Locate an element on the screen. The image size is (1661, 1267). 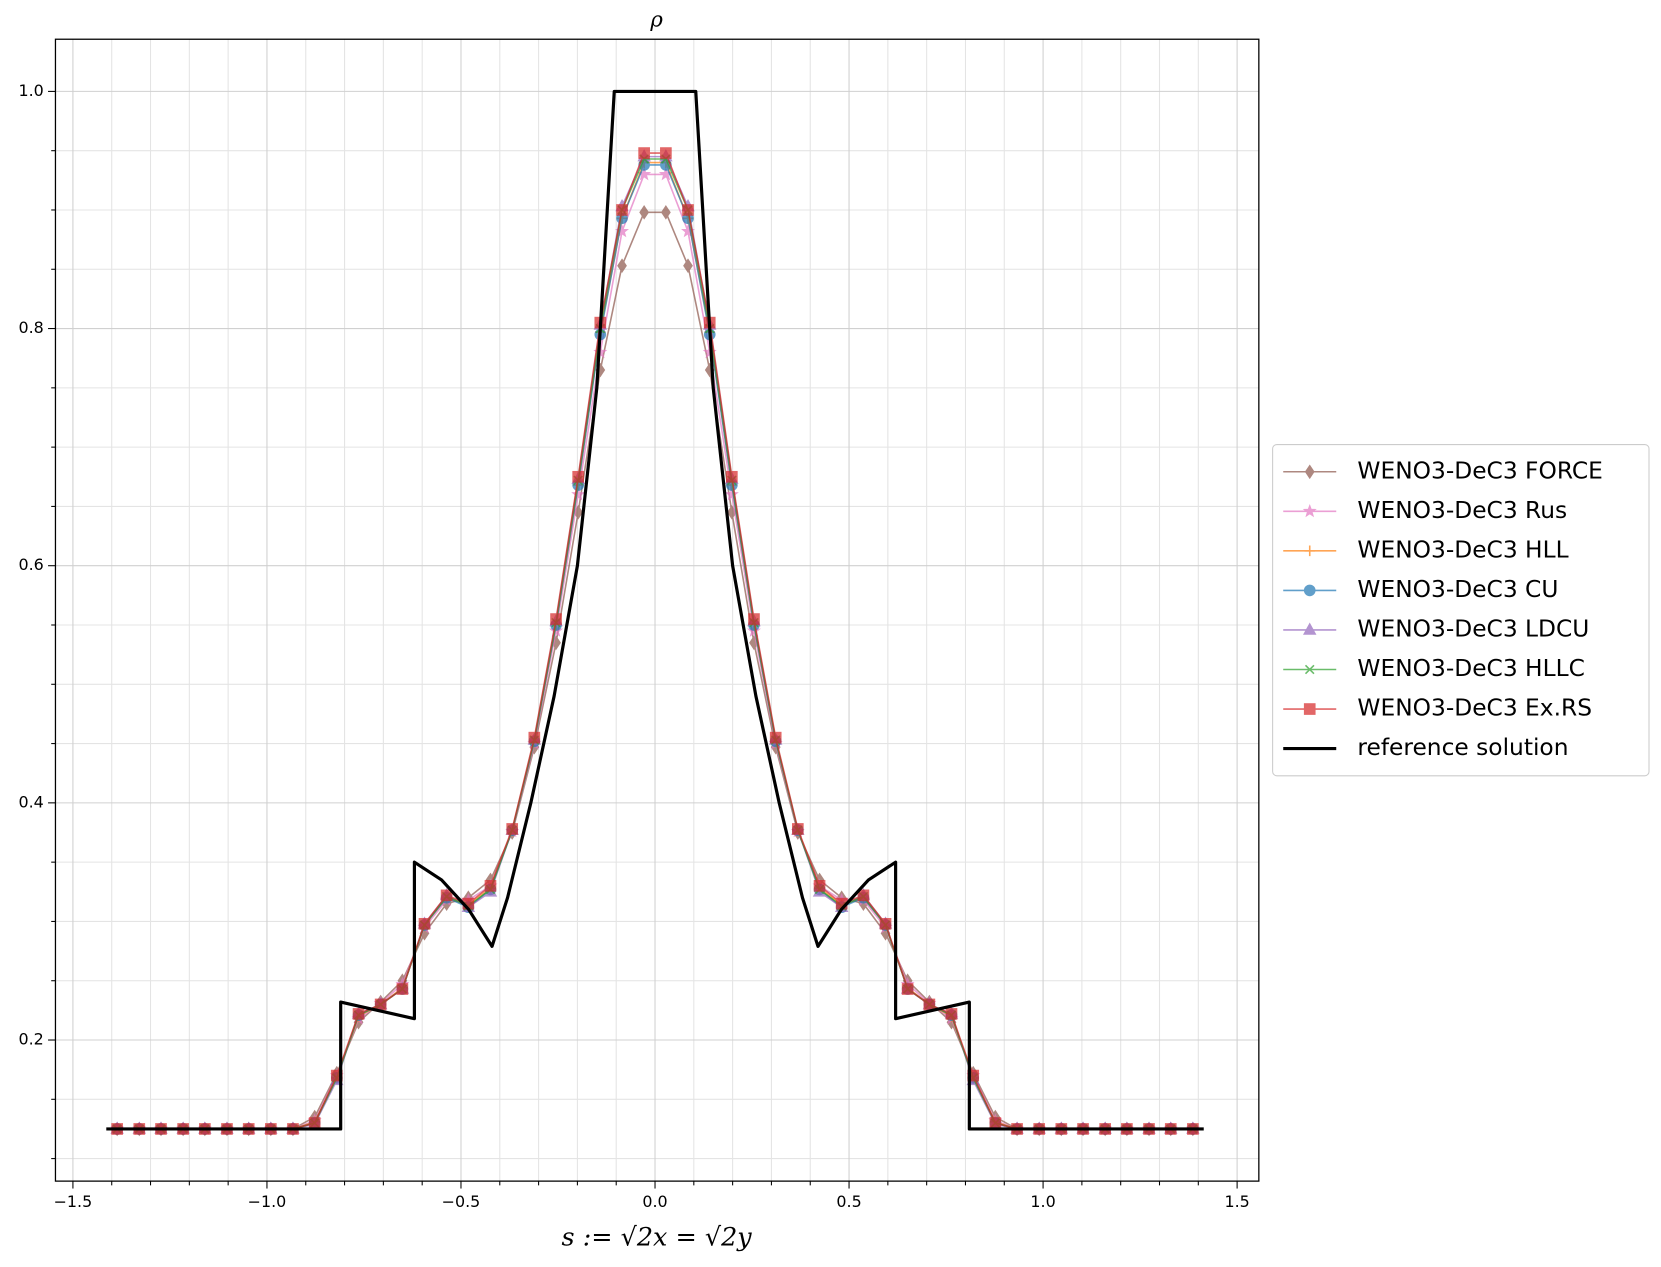
x-tick-label: 1.5 is located at coordinates (1236, 1201).